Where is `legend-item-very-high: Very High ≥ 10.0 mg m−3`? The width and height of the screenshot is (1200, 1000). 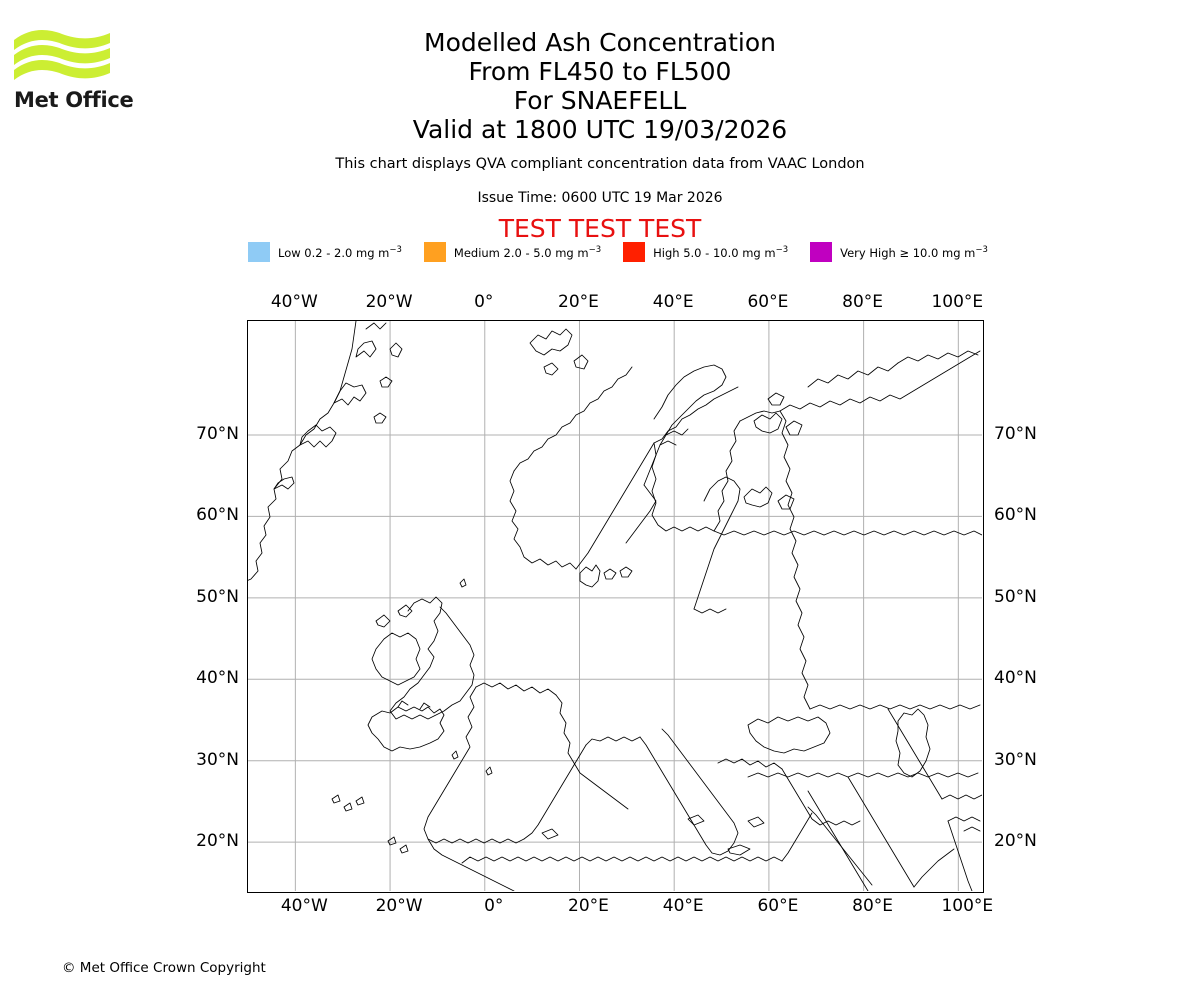 legend-item-very-high: Very High ≥ 10.0 mg m−3 is located at coordinates (910, 252).